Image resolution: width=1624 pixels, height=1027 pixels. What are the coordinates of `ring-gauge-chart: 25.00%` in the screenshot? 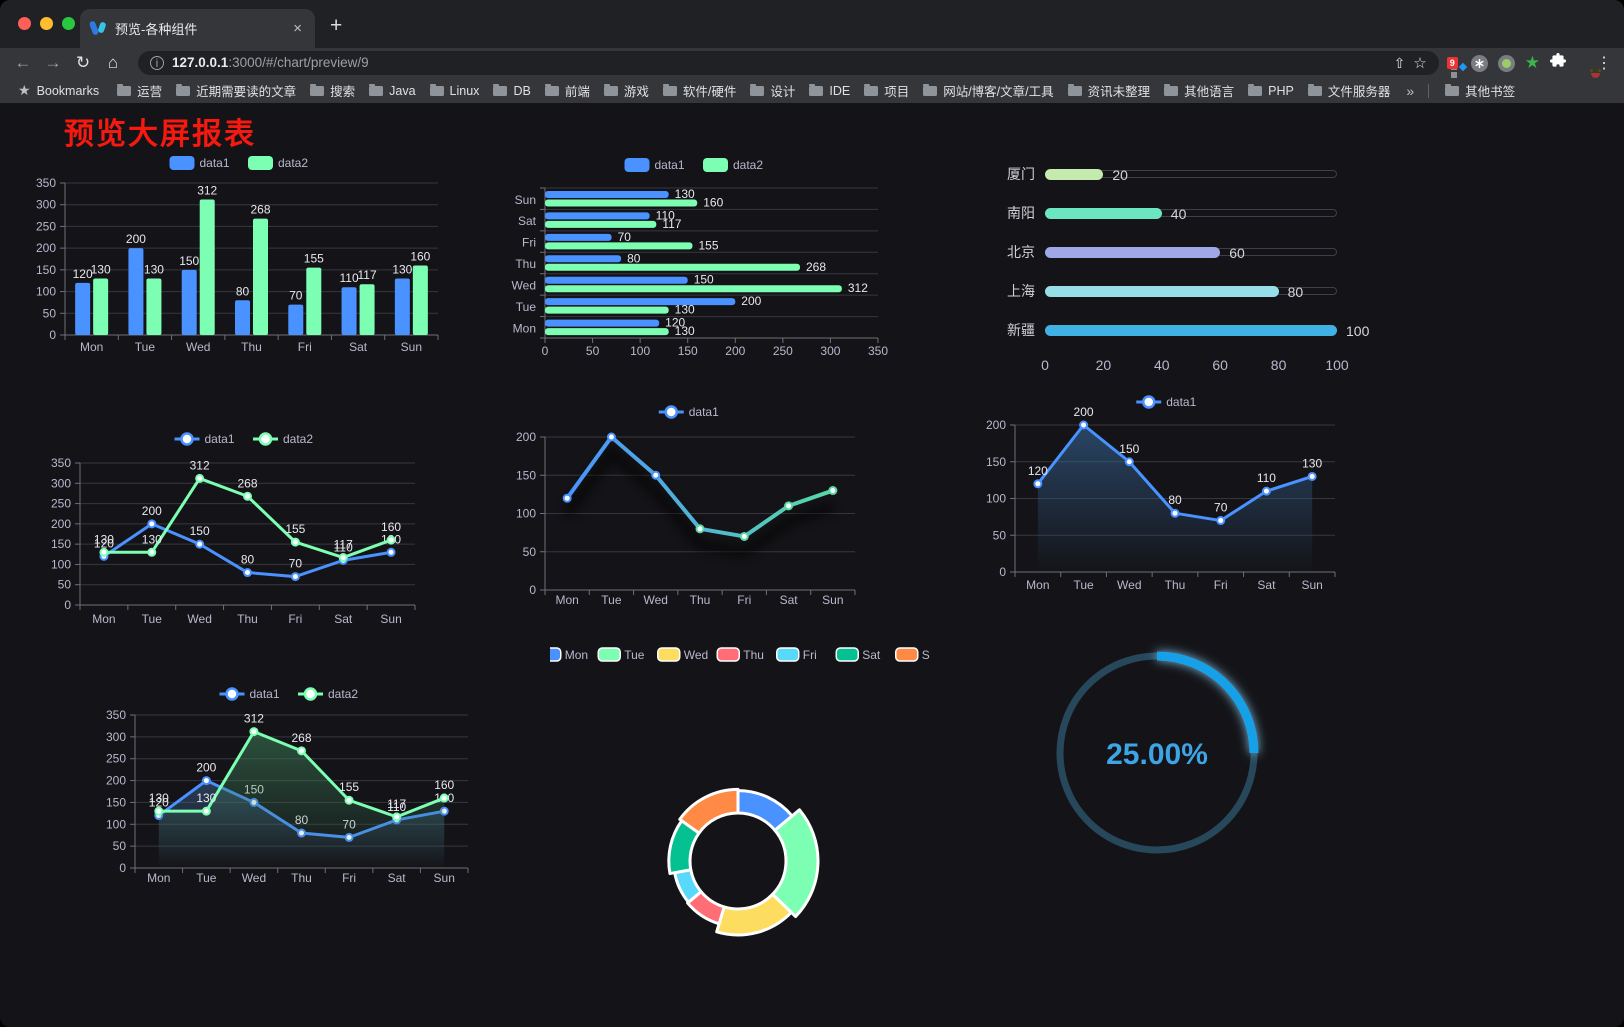 It's located at (1157, 745).